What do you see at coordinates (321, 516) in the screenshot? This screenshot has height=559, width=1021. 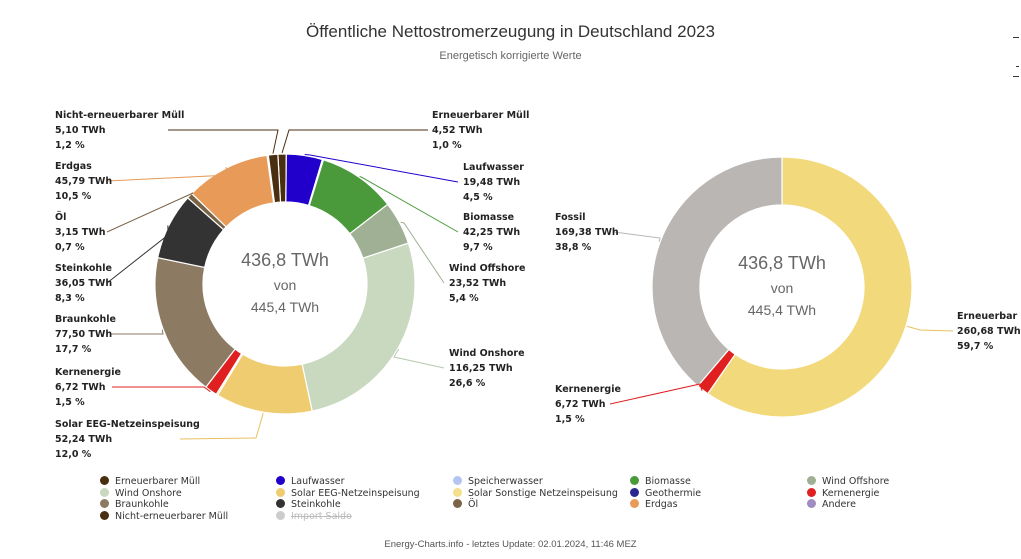 I see `legend-label: Import Saldo` at bounding box center [321, 516].